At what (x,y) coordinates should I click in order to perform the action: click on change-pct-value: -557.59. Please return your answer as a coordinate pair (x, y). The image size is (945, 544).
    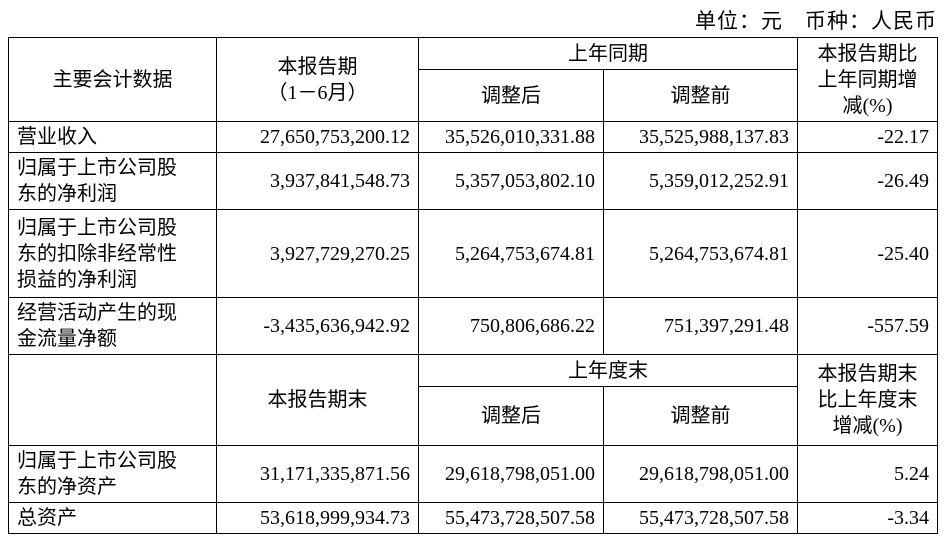
    Looking at the image, I should click on (867, 326).